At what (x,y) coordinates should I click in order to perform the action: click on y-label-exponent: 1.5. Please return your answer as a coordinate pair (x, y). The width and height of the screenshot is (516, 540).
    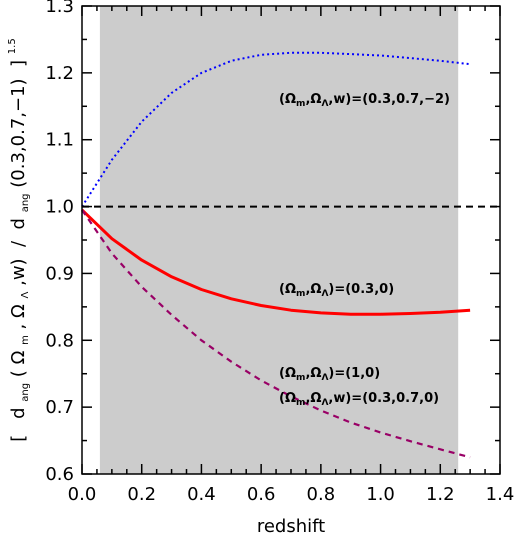
    Looking at the image, I should click on (12, 46).